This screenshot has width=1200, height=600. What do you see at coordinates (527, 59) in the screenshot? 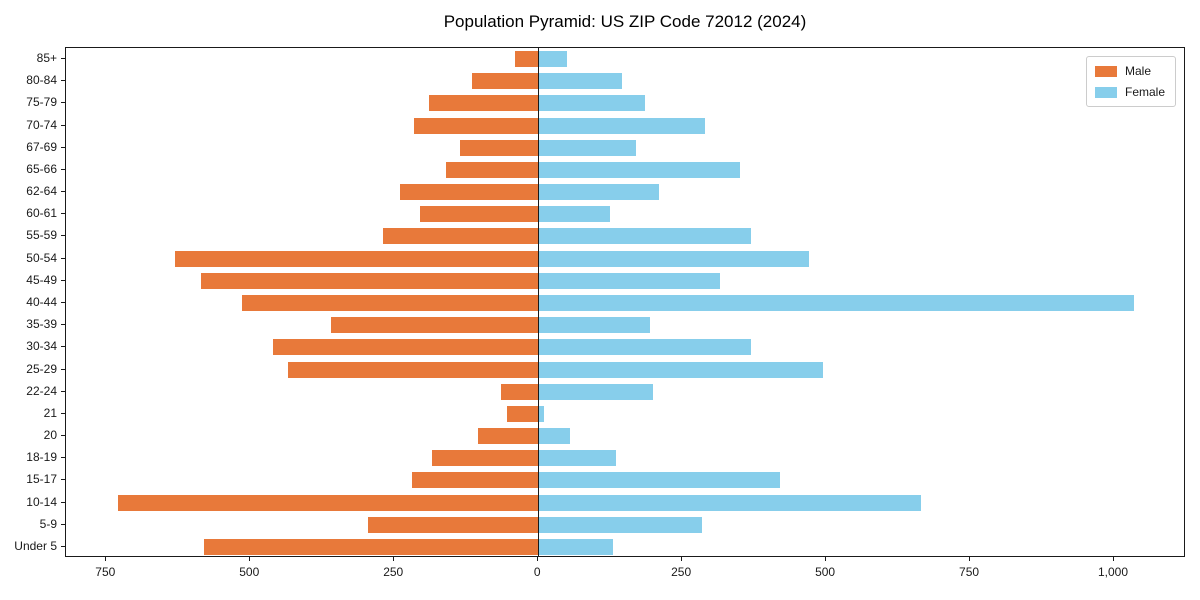
I see `bar-male-85+` at bounding box center [527, 59].